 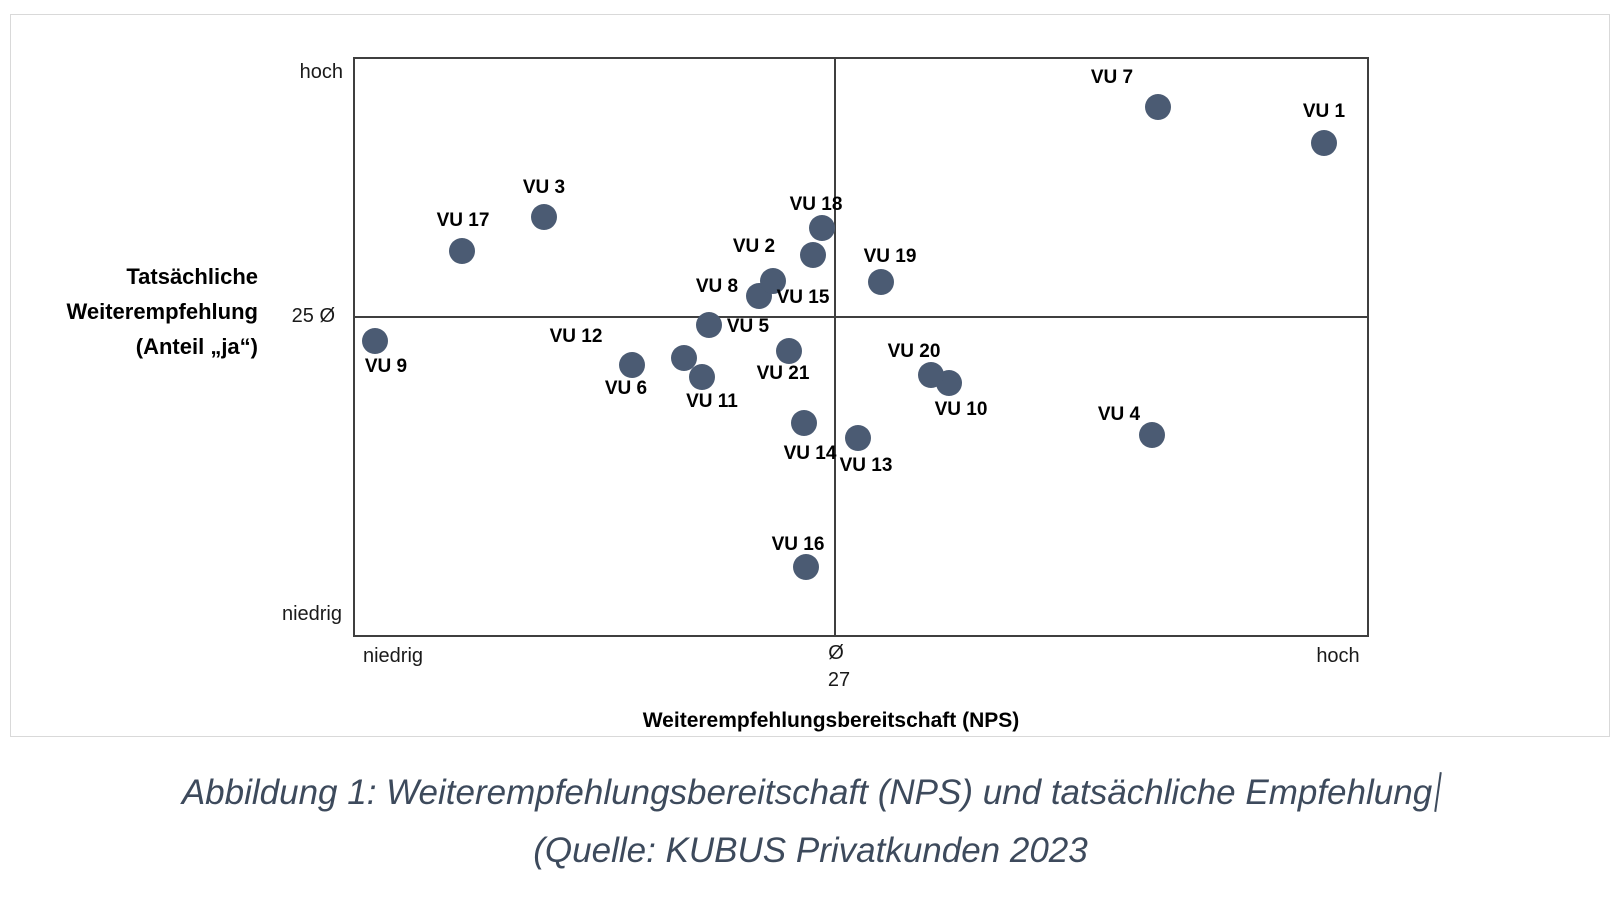 What do you see at coordinates (890, 256) in the screenshot?
I see `data-point-label-vu-19: VU 19` at bounding box center [890, 256].